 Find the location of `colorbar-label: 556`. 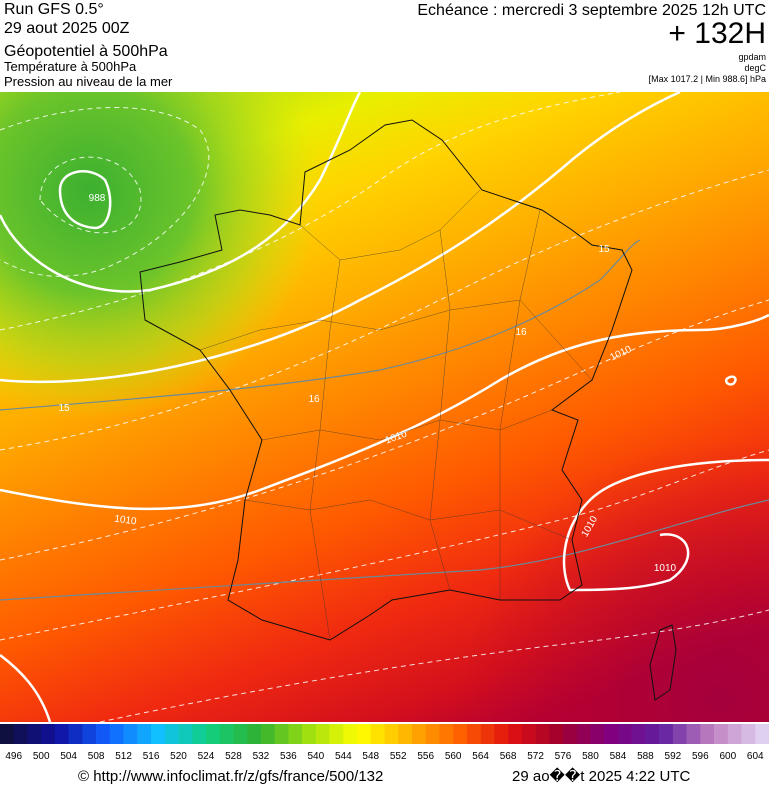

colorbar-label: 556 is located at coordinates (425, 756).